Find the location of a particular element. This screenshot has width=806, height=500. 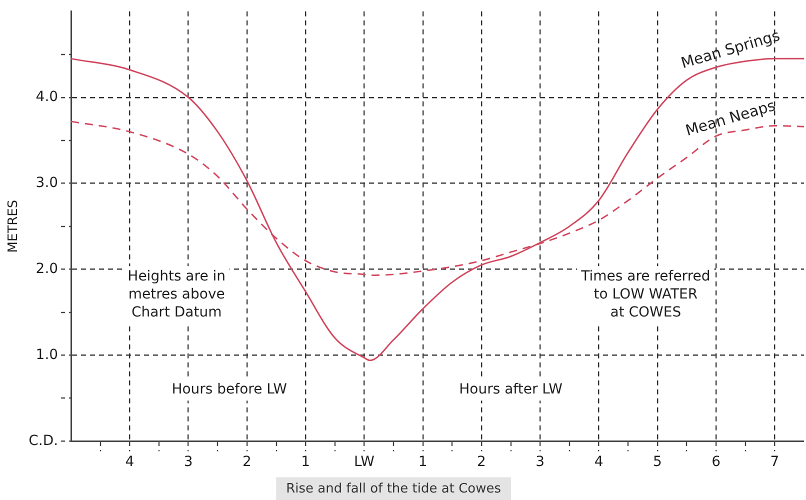

annotation: Hours before LW is located at coordinates (230, 389).